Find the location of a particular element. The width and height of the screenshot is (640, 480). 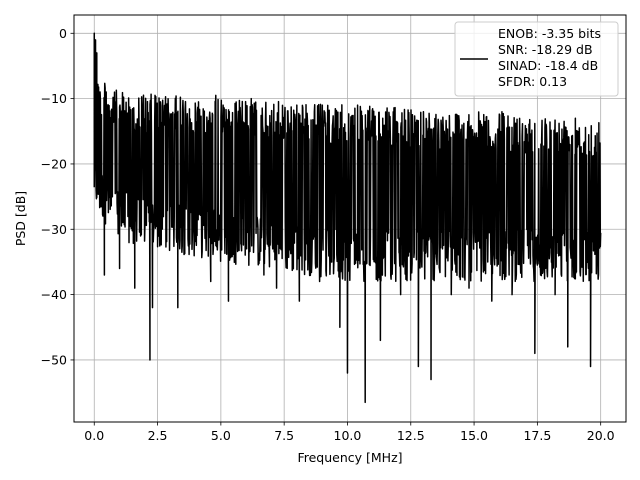

x-tick-label: 7.5 is located at coordinates (284, 435).